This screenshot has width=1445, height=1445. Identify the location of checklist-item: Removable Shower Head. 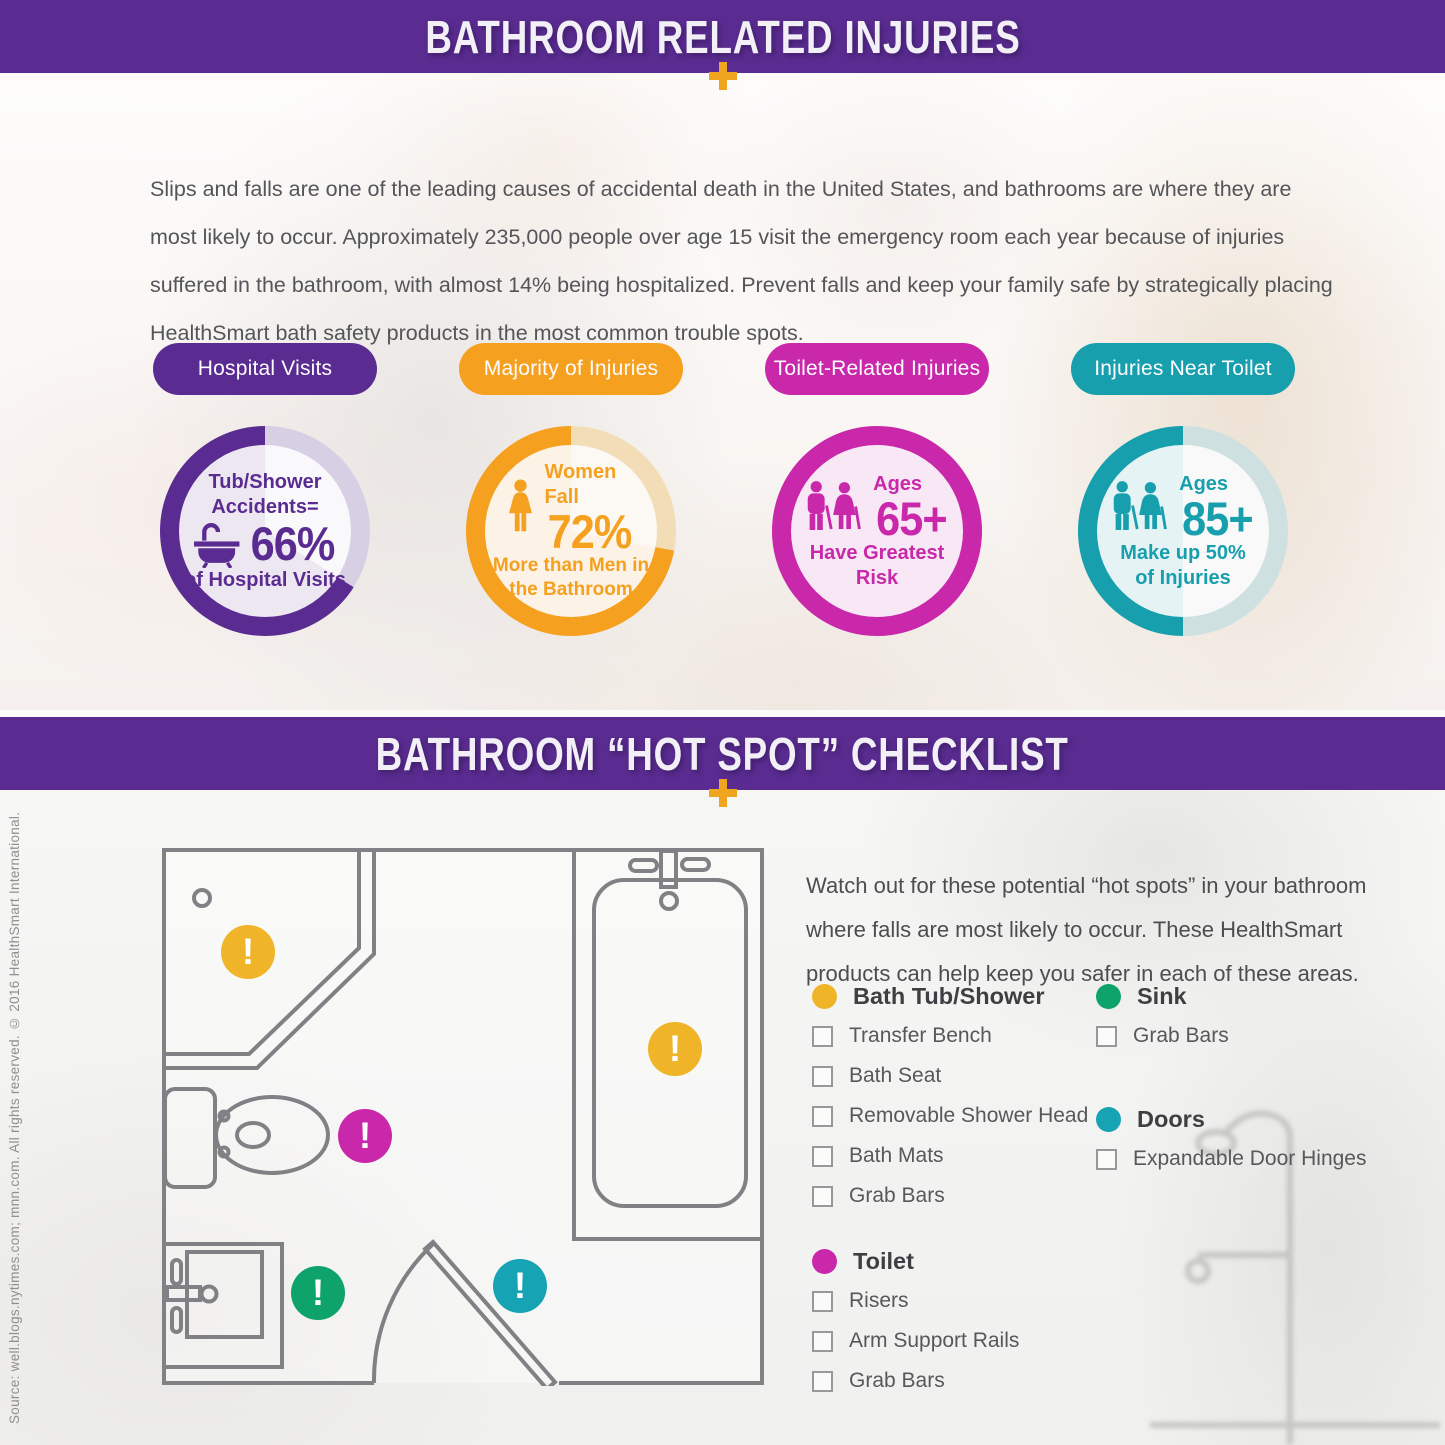
(950, 1116).